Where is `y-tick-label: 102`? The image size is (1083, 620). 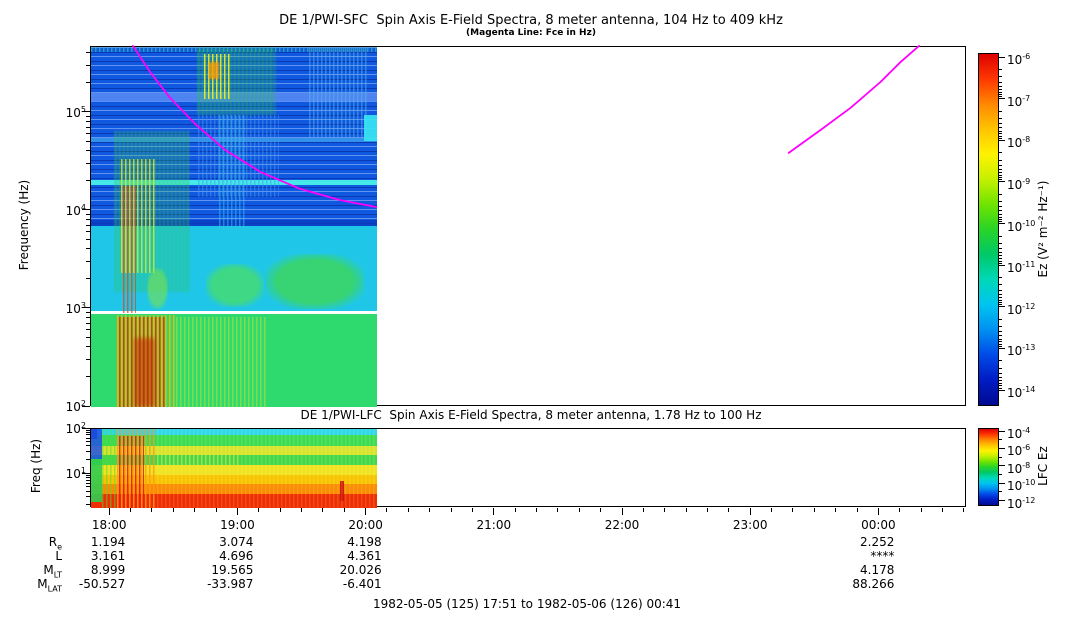
y-tick-label: 102 is located at coordinates (75, 428).